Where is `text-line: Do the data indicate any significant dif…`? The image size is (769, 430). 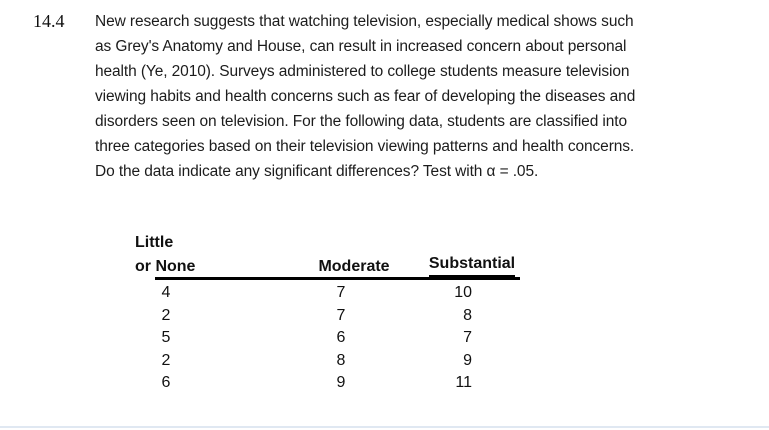
text-line: Do the data indicate any significant dif… is located at coordinates (317, 171).